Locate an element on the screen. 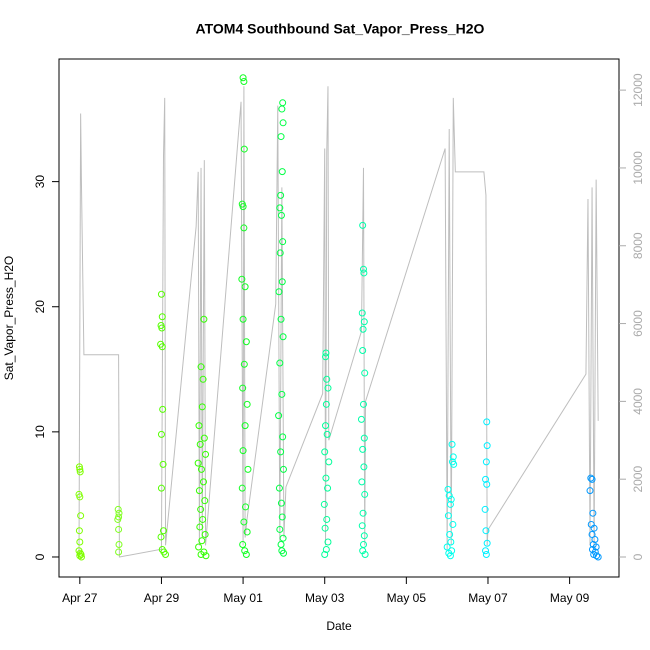  chart-title: ATOM4 Southbound Sat_Vapor_Press_H2O is located at coordinates (340, 29).